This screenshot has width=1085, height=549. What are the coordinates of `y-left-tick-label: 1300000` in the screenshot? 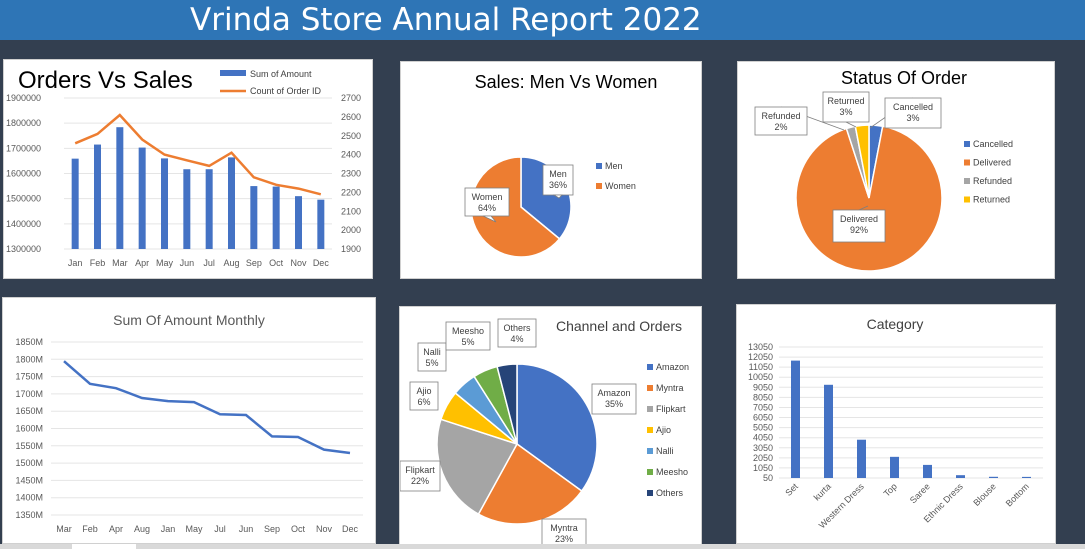 It's located at (23, 249).